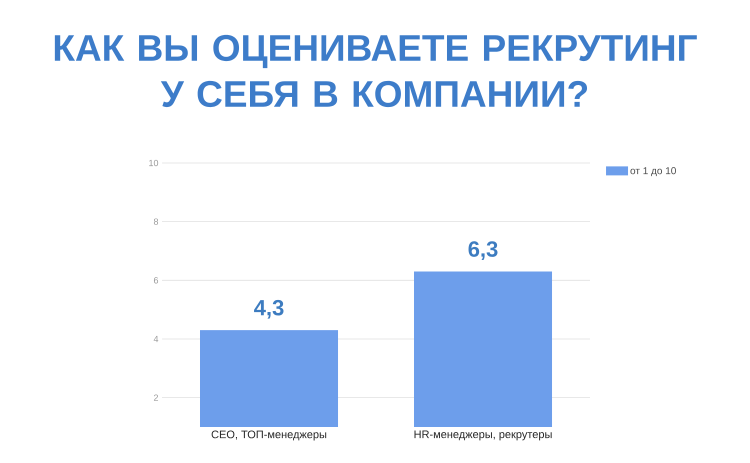 This screenshot has height=463, width=750. What do you see at coordinates (483, 250) in the screenshot?
I see `data-label: 6,3` at bounding box center [483, 250].